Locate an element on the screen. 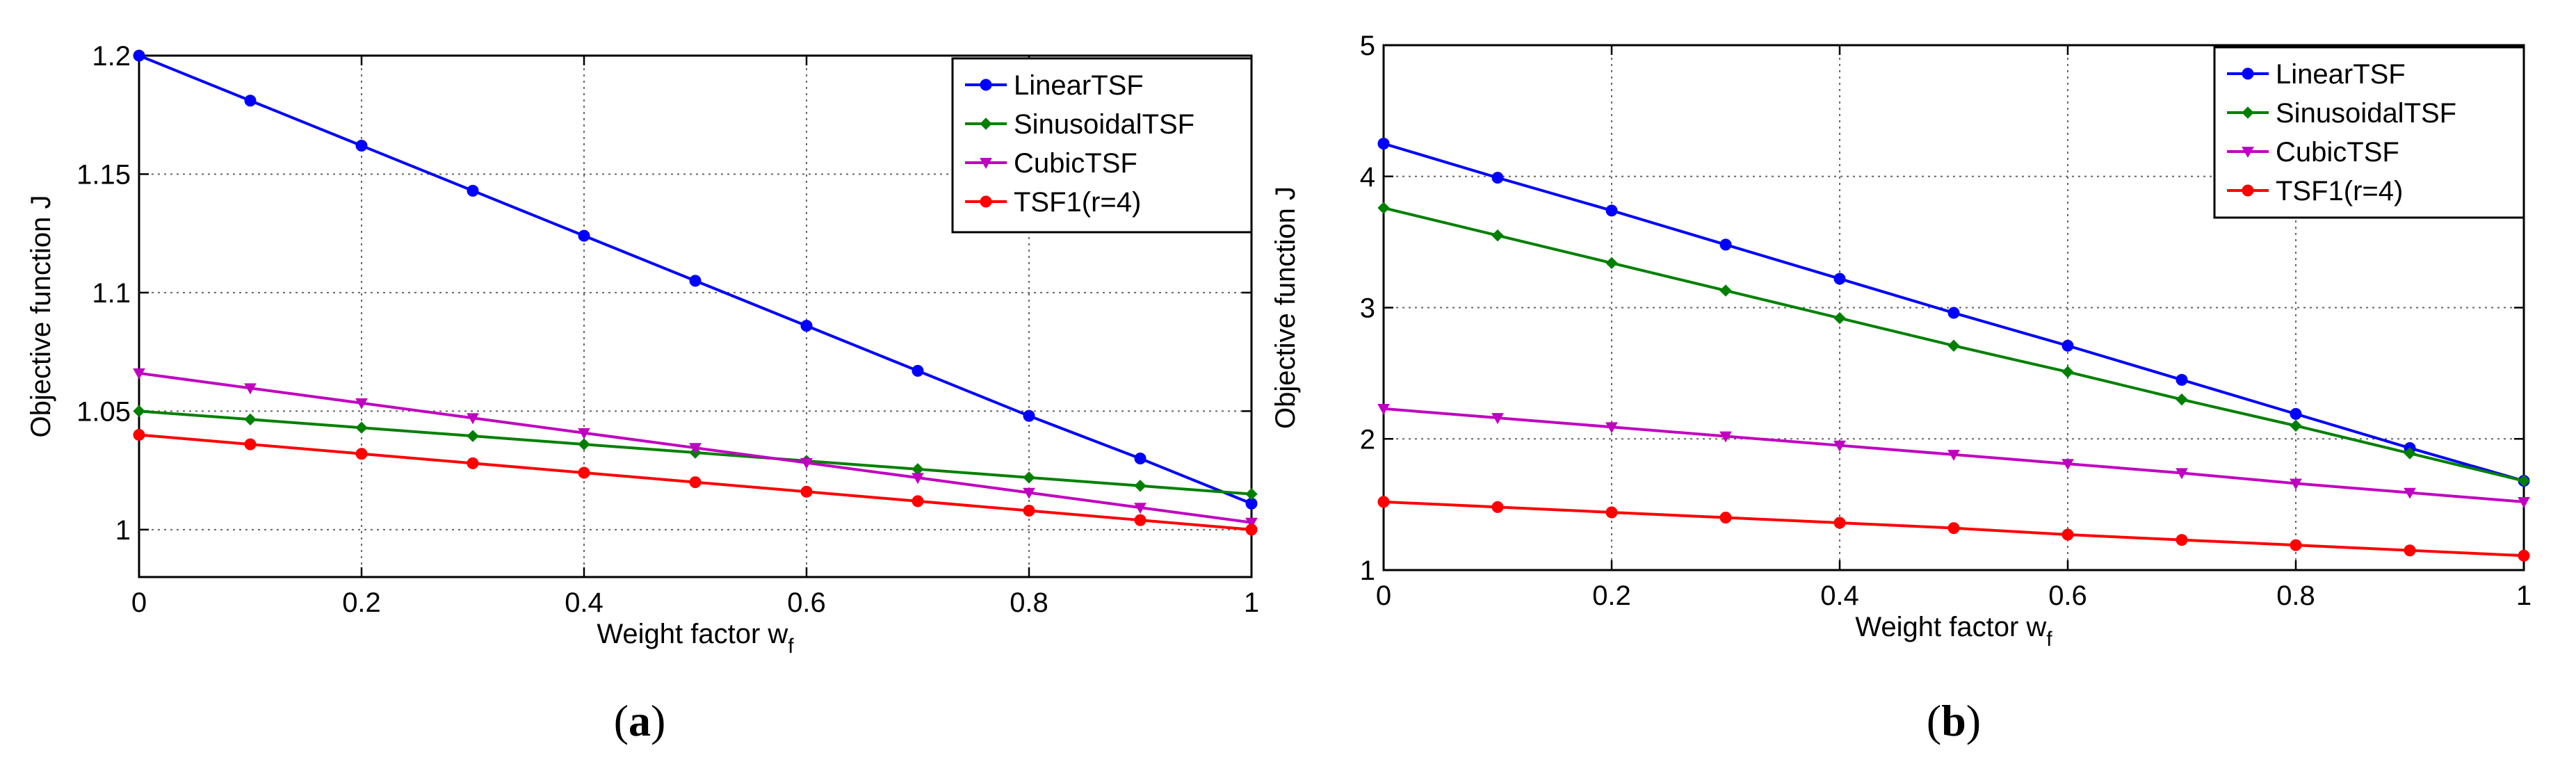 The image size is (2576, 771). chart-0-x-axis-title-subscript: f is located at coordinates (791, 646).